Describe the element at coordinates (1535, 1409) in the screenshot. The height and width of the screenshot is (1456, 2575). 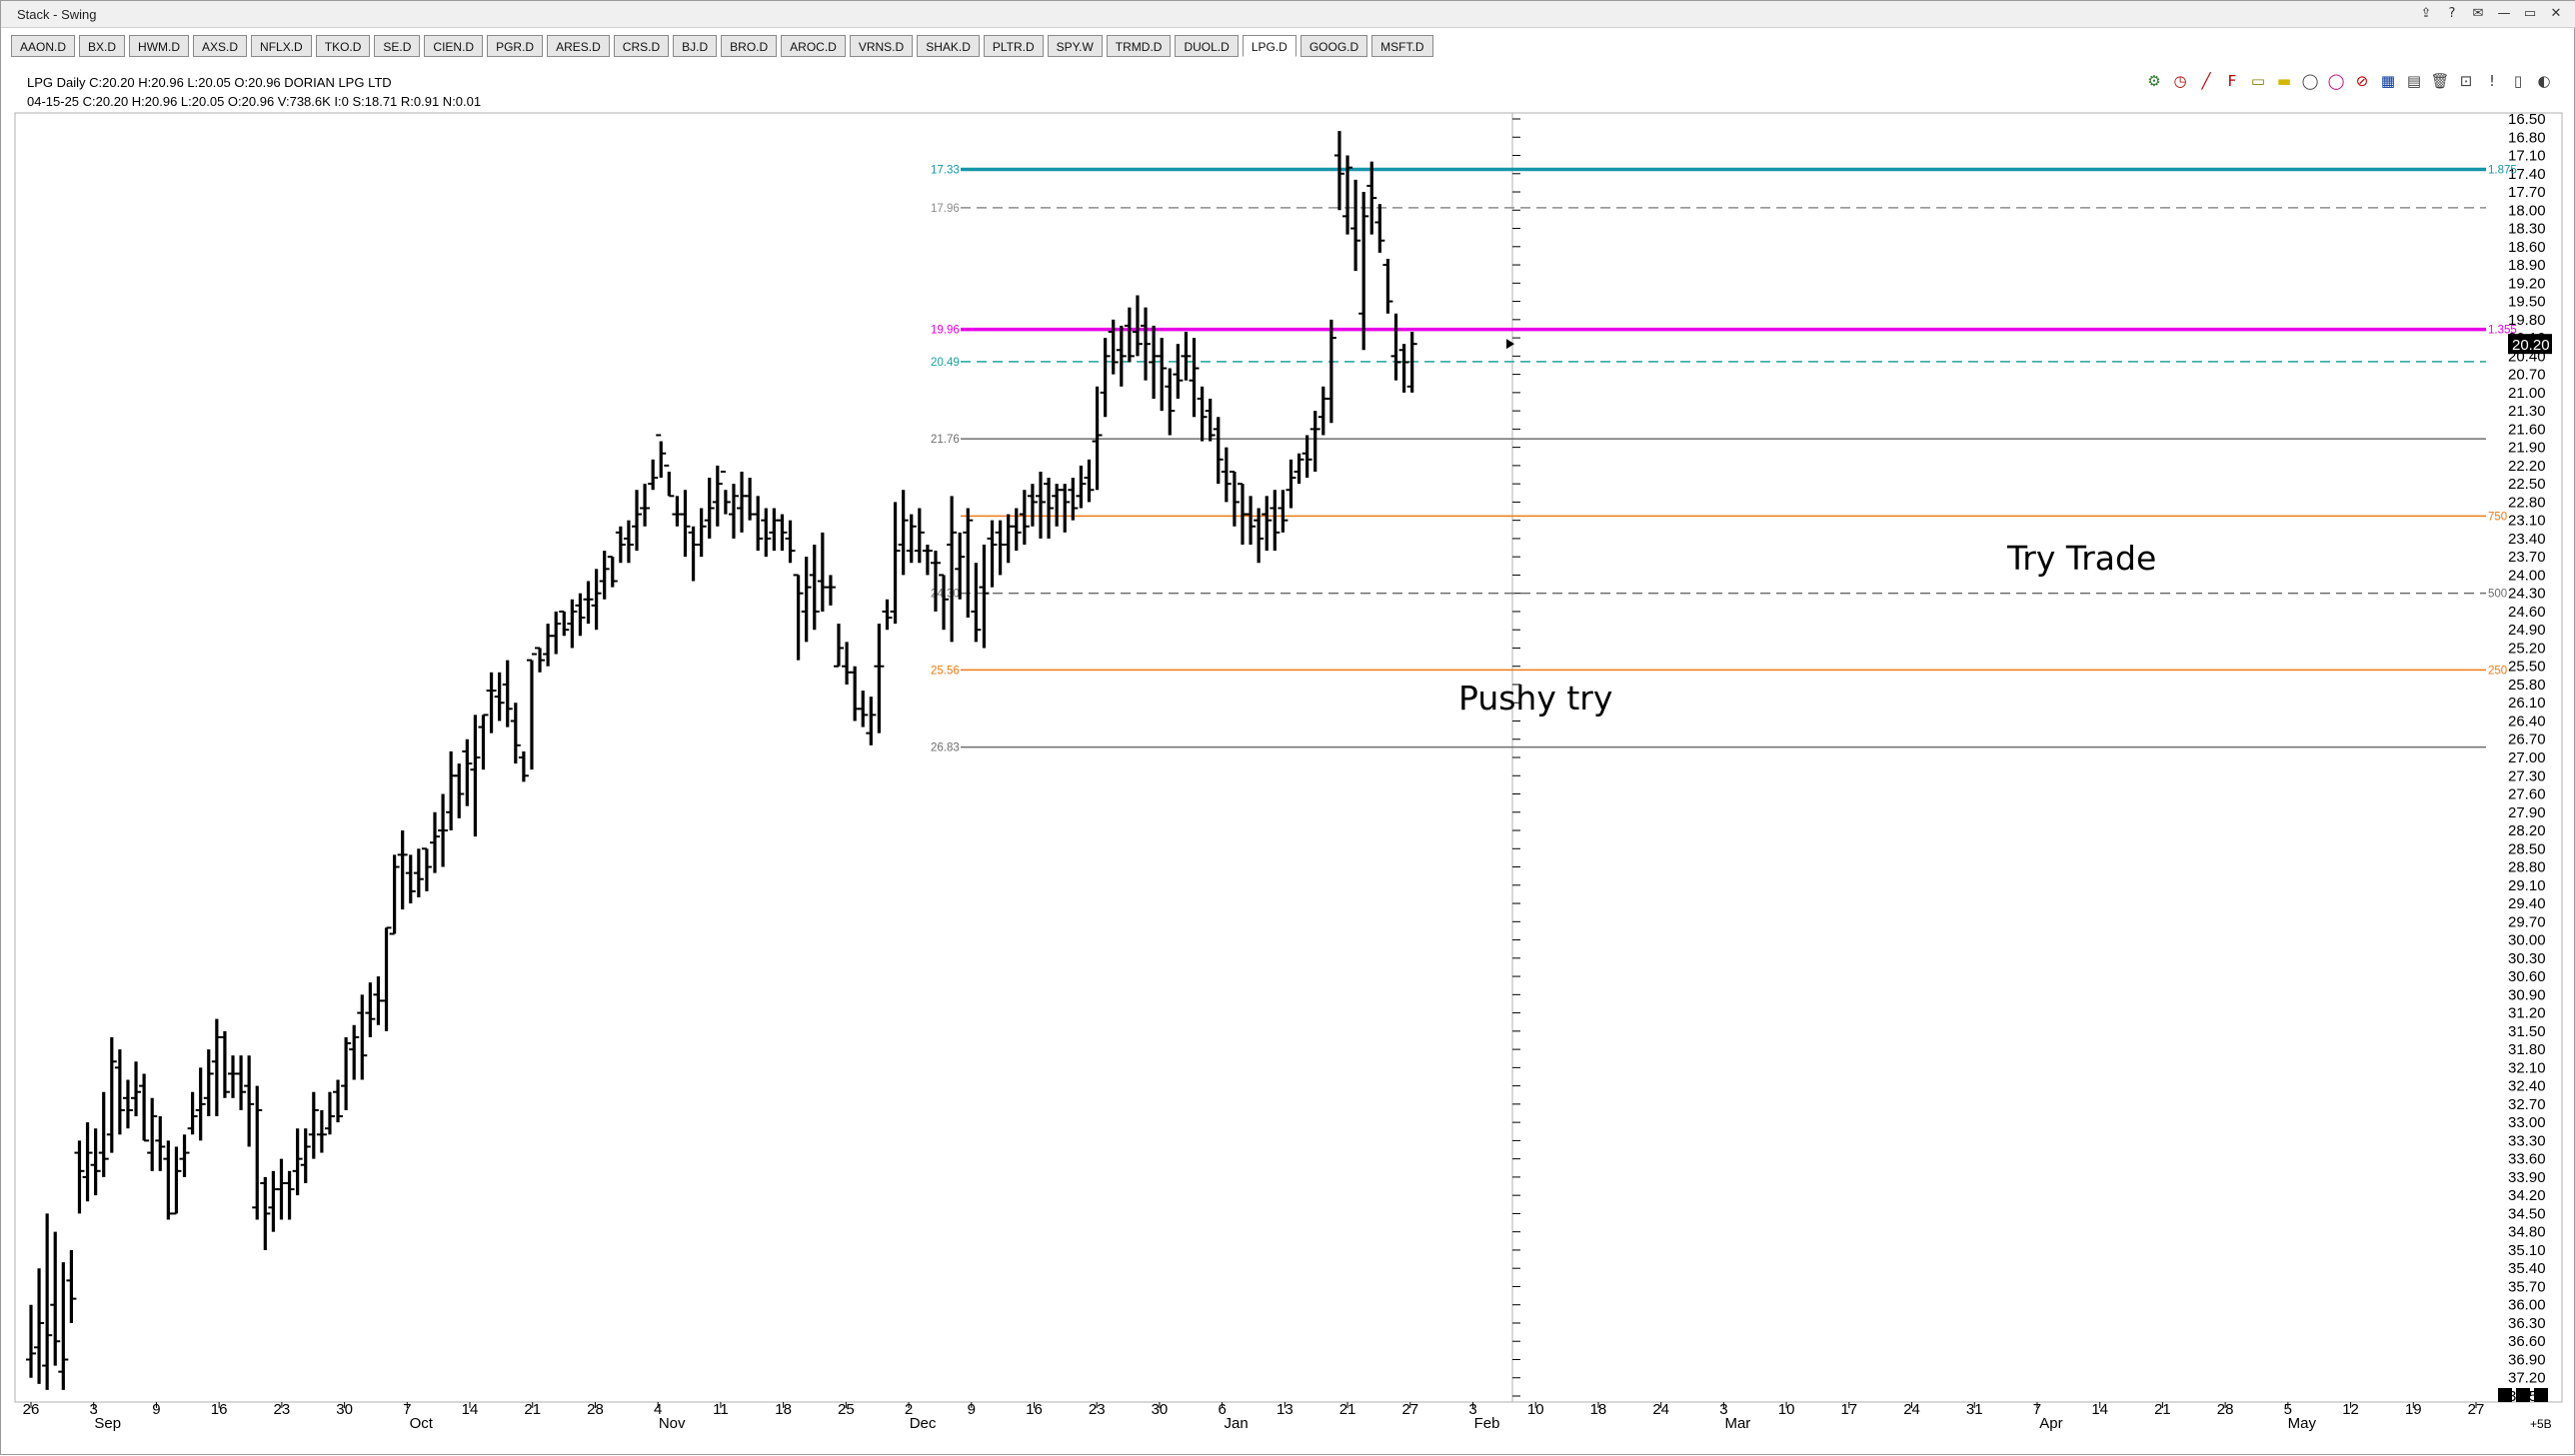
I see `x-tick-label: 10` at that location.